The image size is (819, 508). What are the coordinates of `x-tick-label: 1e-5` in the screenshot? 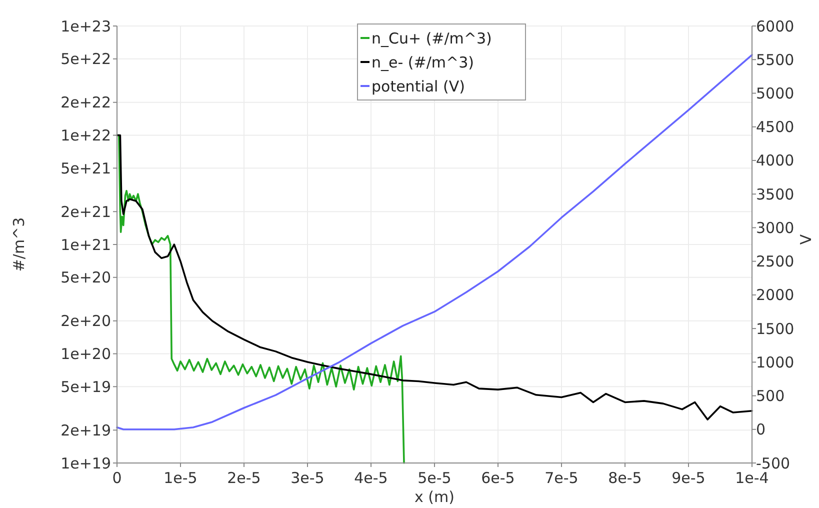 It's located at (181, 478).